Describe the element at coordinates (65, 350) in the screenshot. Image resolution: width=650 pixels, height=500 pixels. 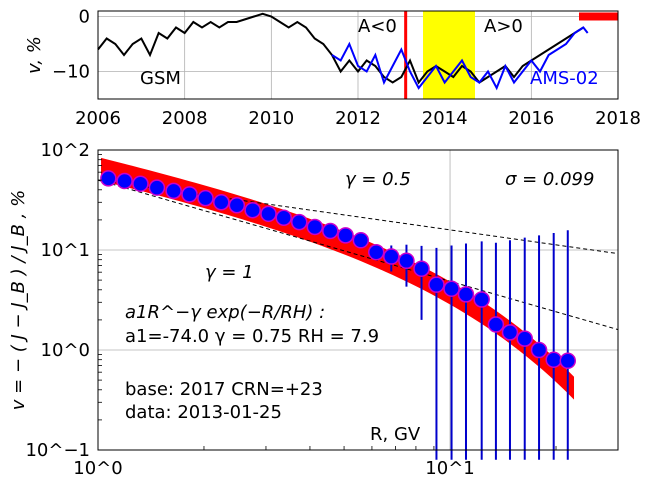
I see `bottom-ytick-label: 10^0` at that location.